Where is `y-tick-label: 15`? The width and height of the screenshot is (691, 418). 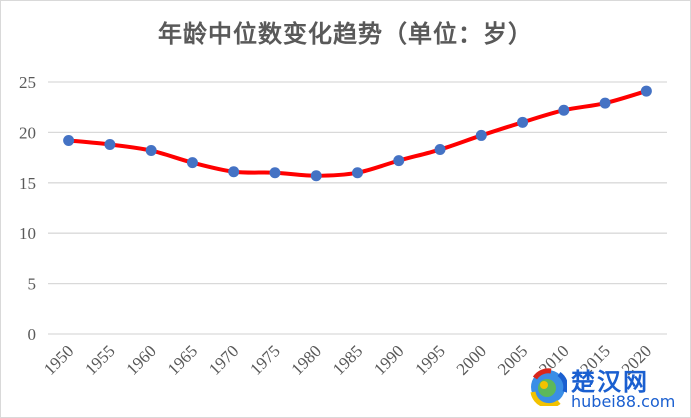
y-tick-label: 15 is located at coordinates (27, 183).